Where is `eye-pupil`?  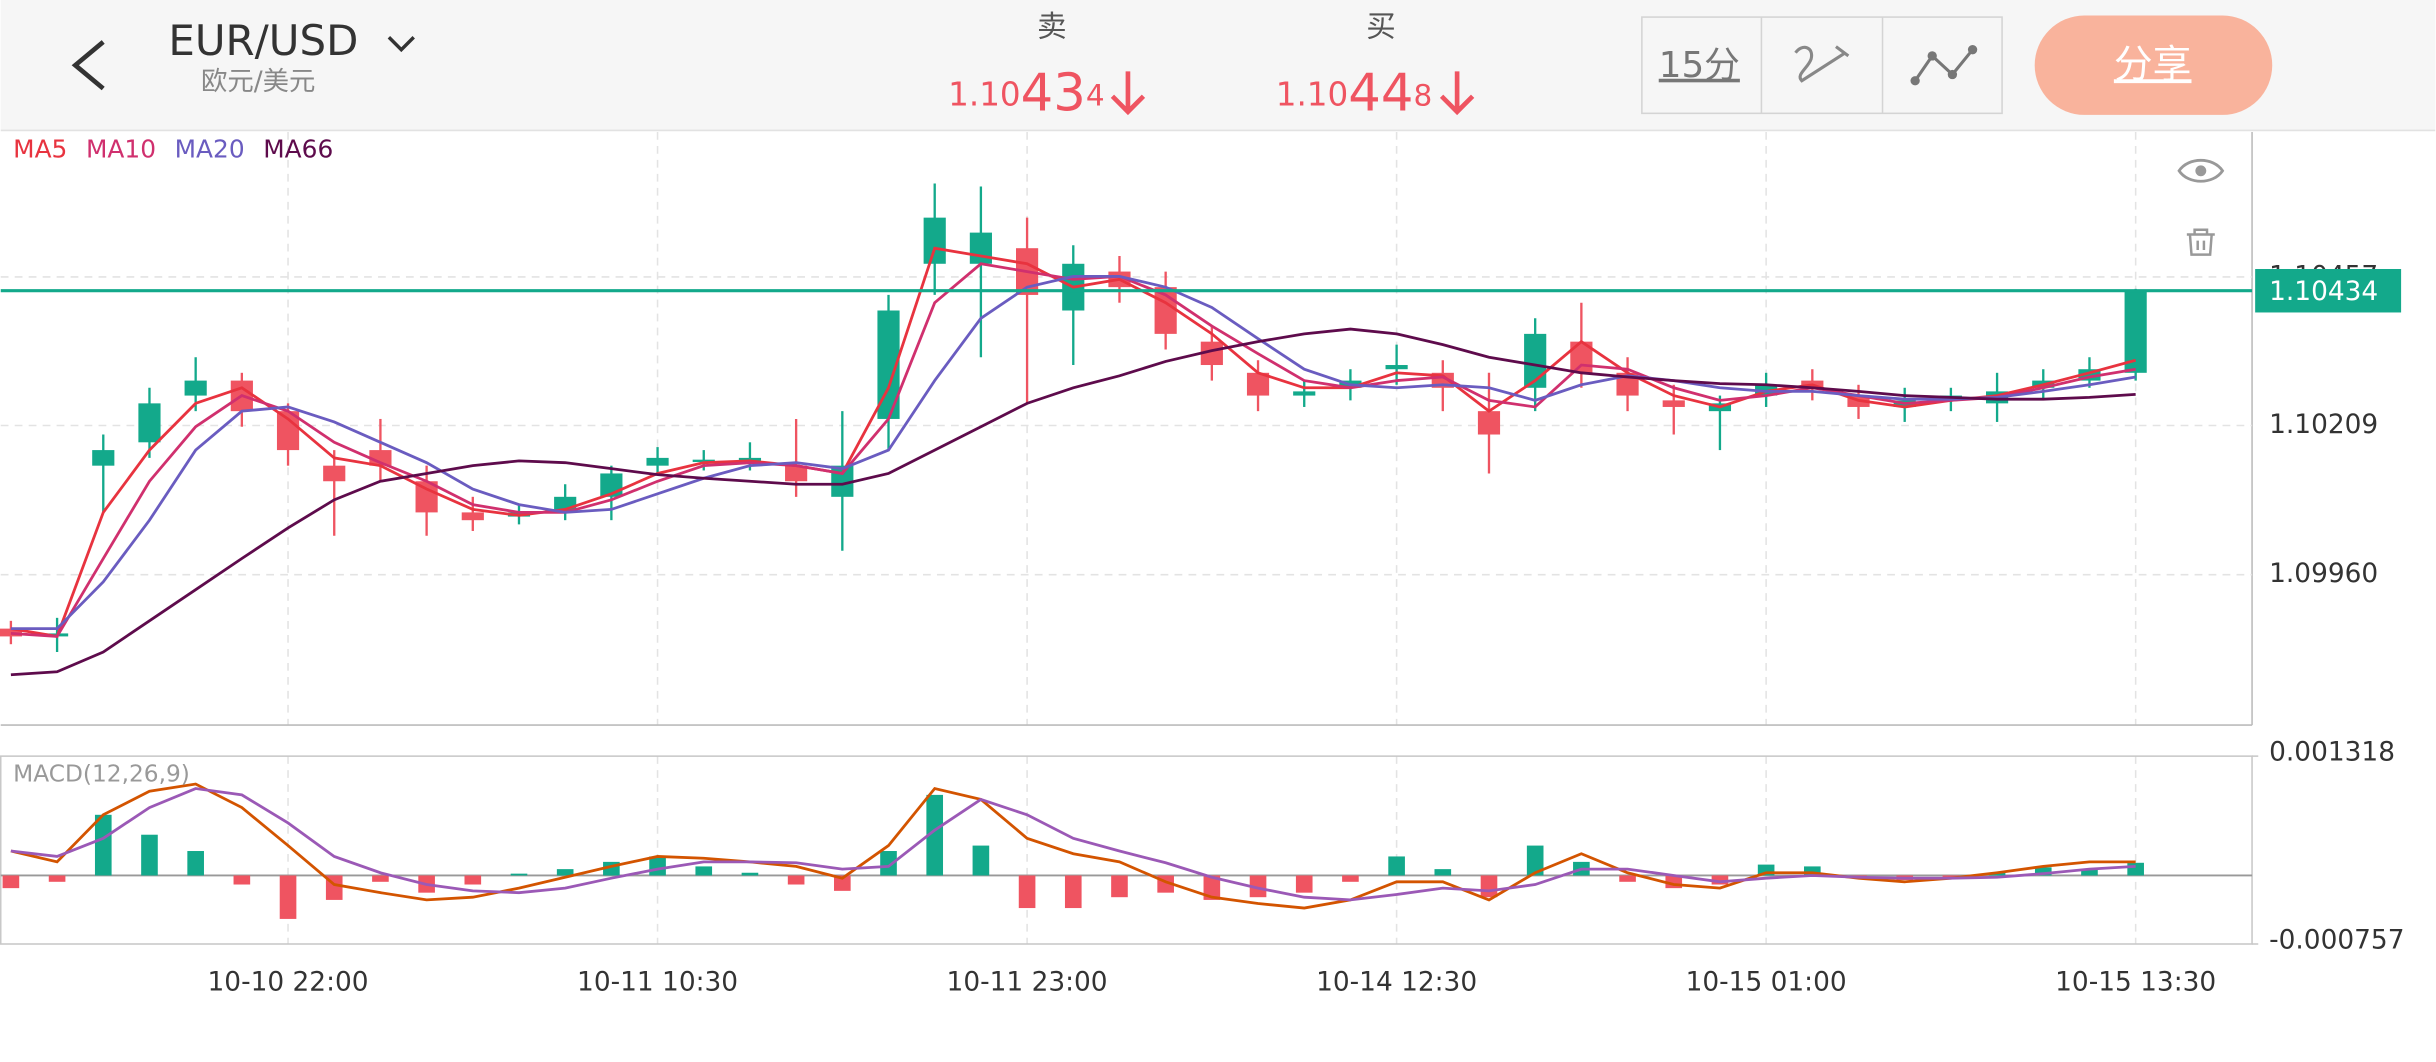 eye-pupil is located at coordinates (2201, 171).